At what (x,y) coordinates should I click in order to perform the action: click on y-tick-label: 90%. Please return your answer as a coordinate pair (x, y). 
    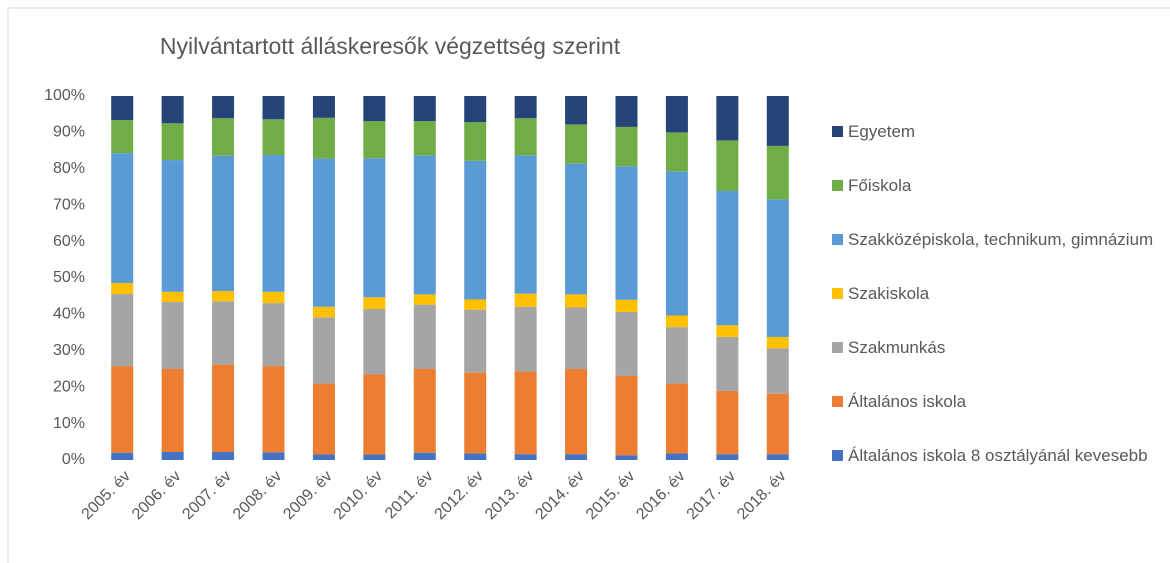
    Looking at the image, I should click on (69, 132).